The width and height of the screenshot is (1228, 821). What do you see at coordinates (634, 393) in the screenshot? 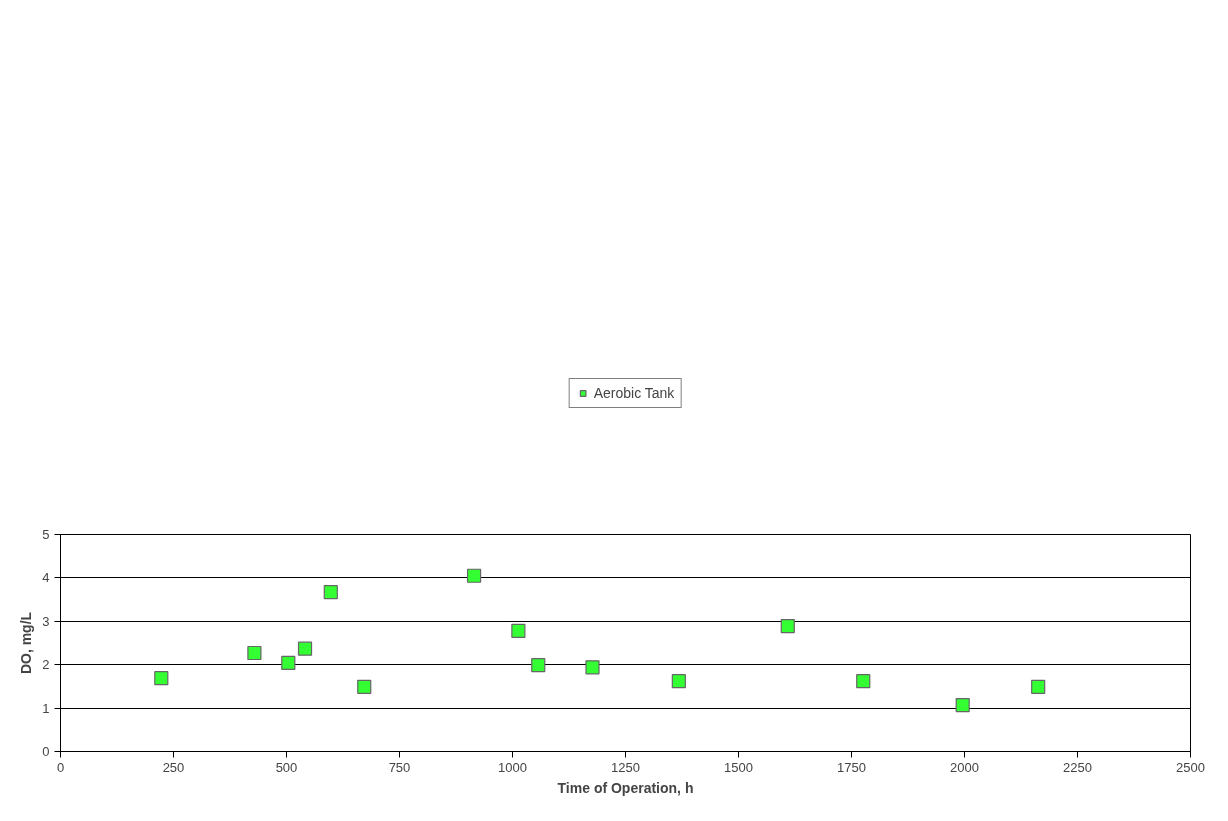
I see `legend-label: Aerobic Tank` at bounding box center [634, 393].